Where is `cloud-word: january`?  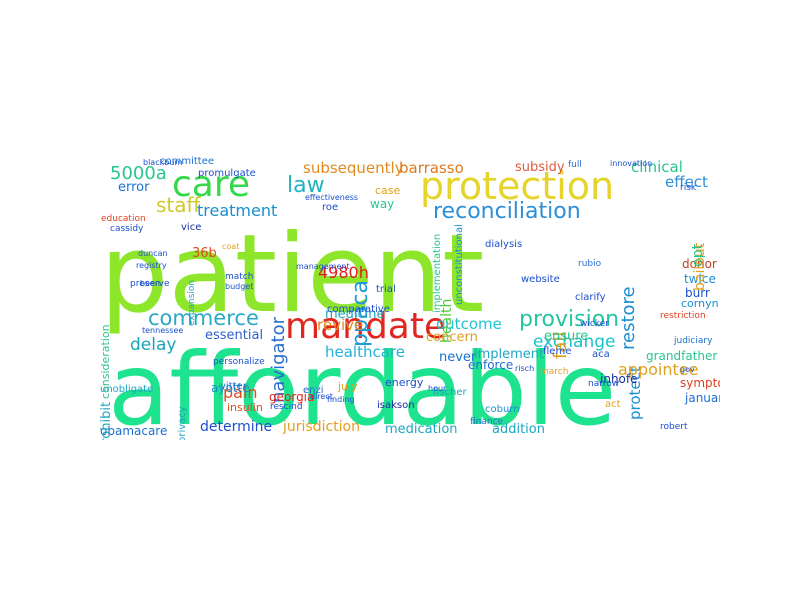 cloud-word: january is located at coordinates (702, 398).